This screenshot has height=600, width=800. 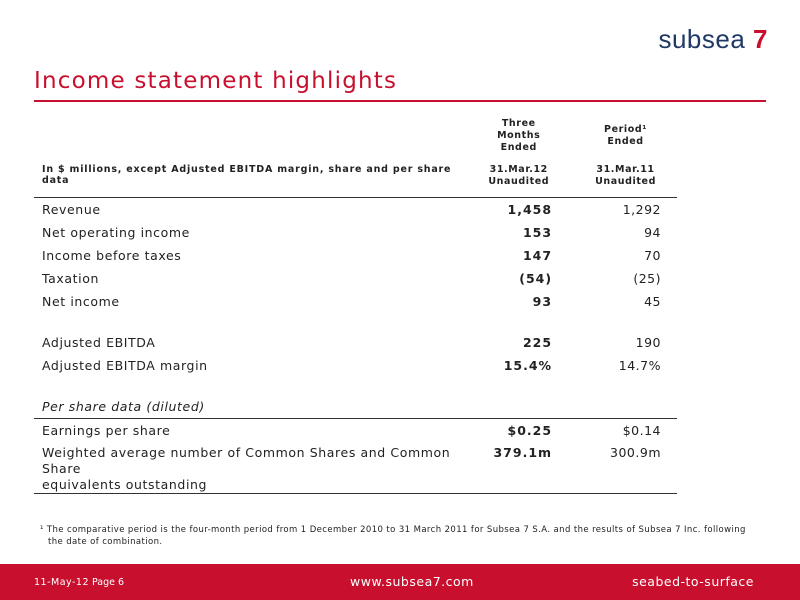 I want to click on row-label: Taxation, so click(x=71, y=278).